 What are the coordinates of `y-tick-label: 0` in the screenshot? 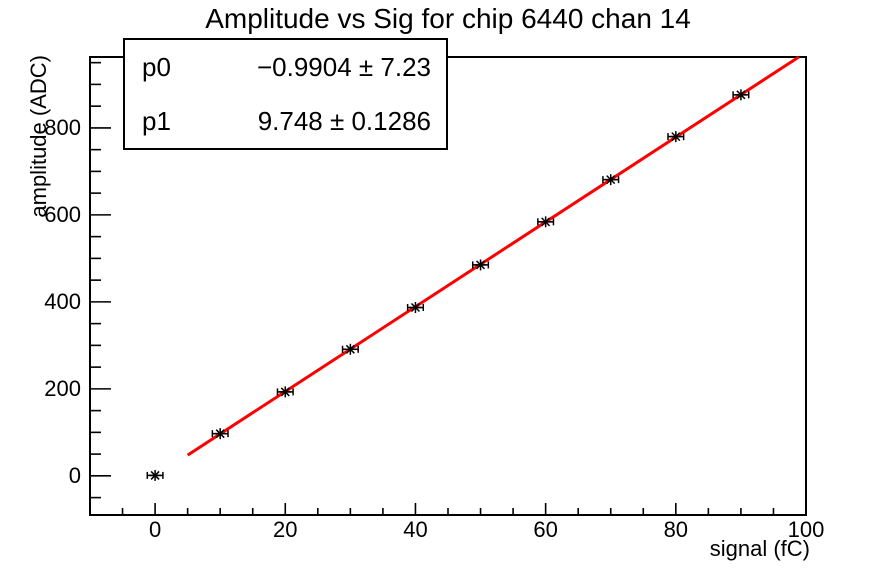 It's located at (75, 475).